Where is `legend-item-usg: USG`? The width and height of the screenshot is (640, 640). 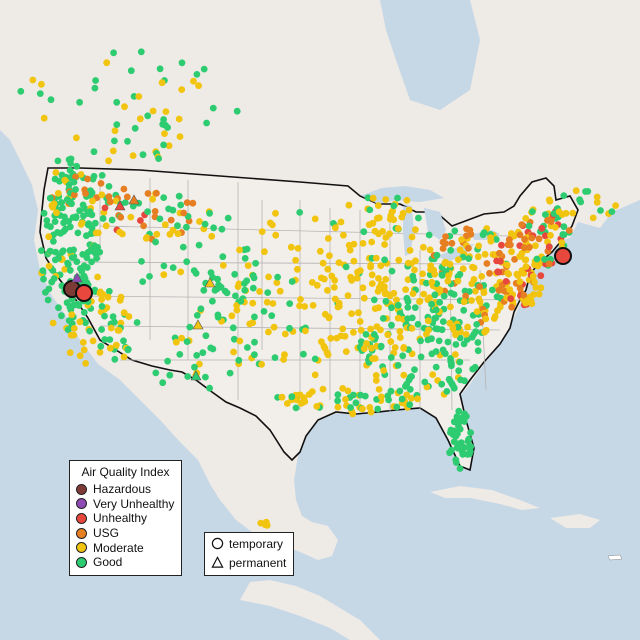
legend-item-usg: USG is located at coordinates (125, 533).